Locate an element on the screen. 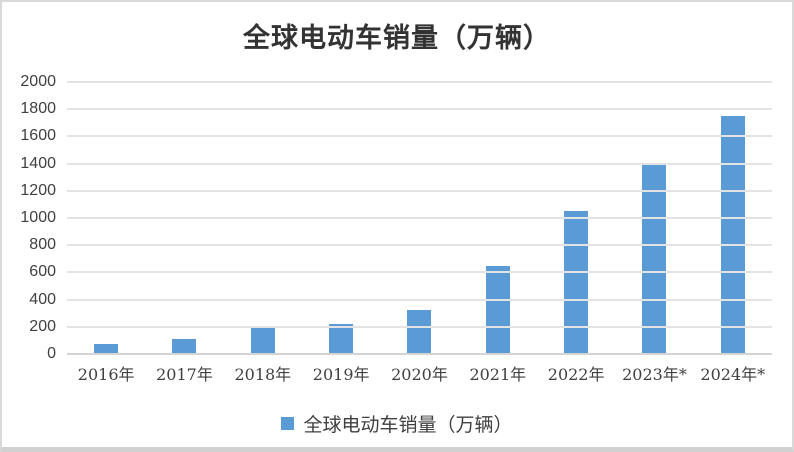  y-tick-label: 400 is located at coordinates (42, 299).